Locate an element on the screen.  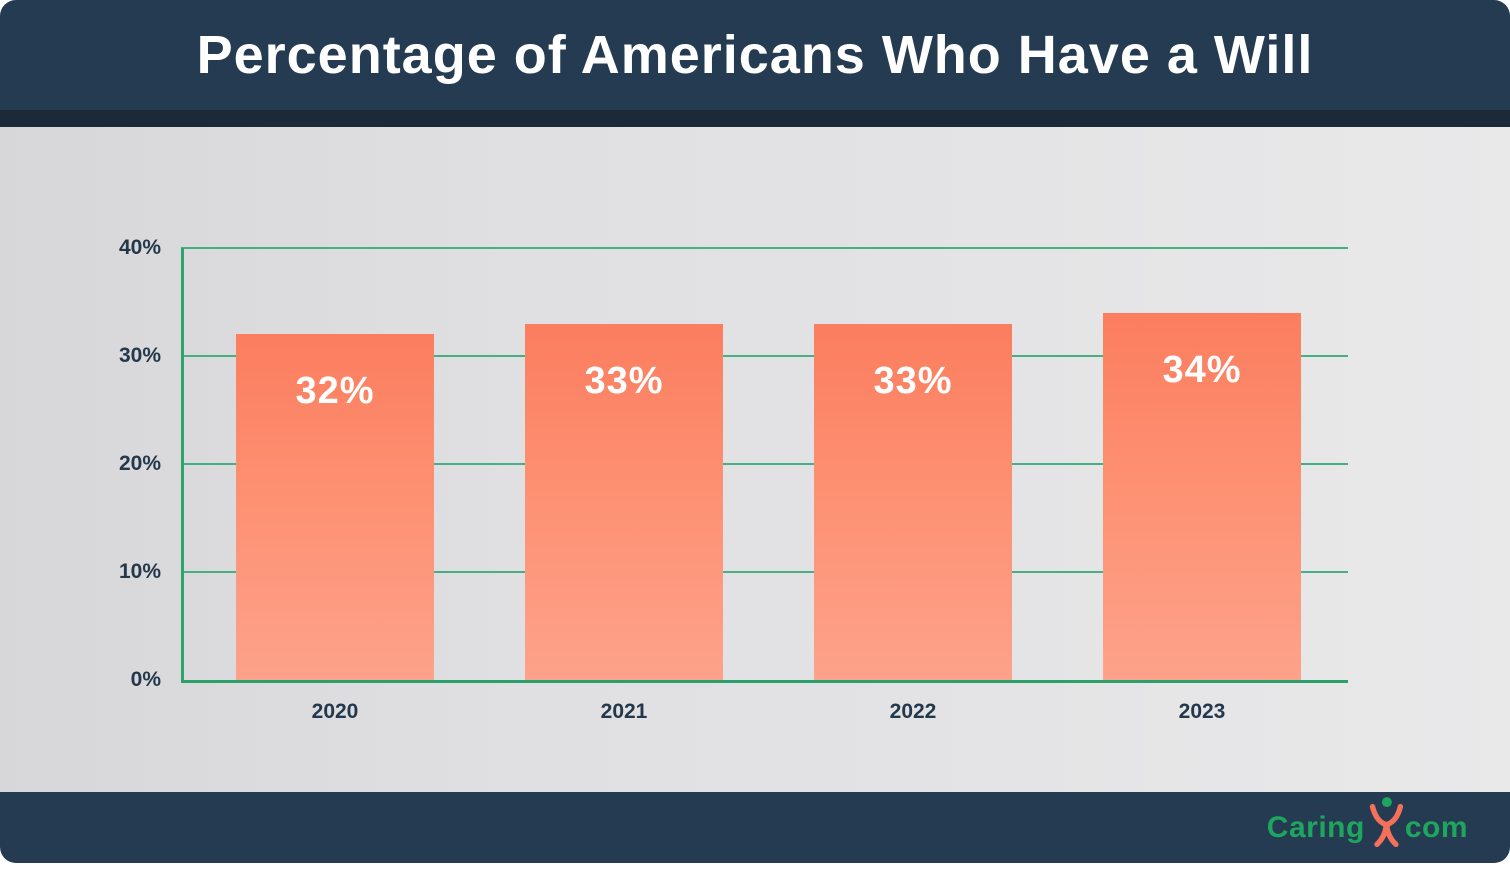
logo-text-caring: Caring is located at coordinates (1315, 827).